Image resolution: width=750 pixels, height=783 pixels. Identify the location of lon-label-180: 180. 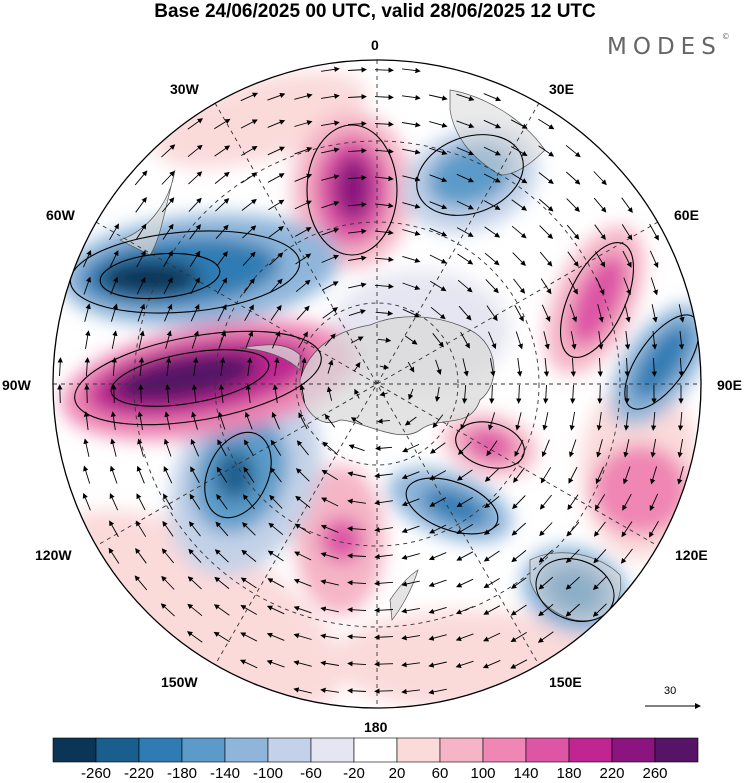
(376, 727).